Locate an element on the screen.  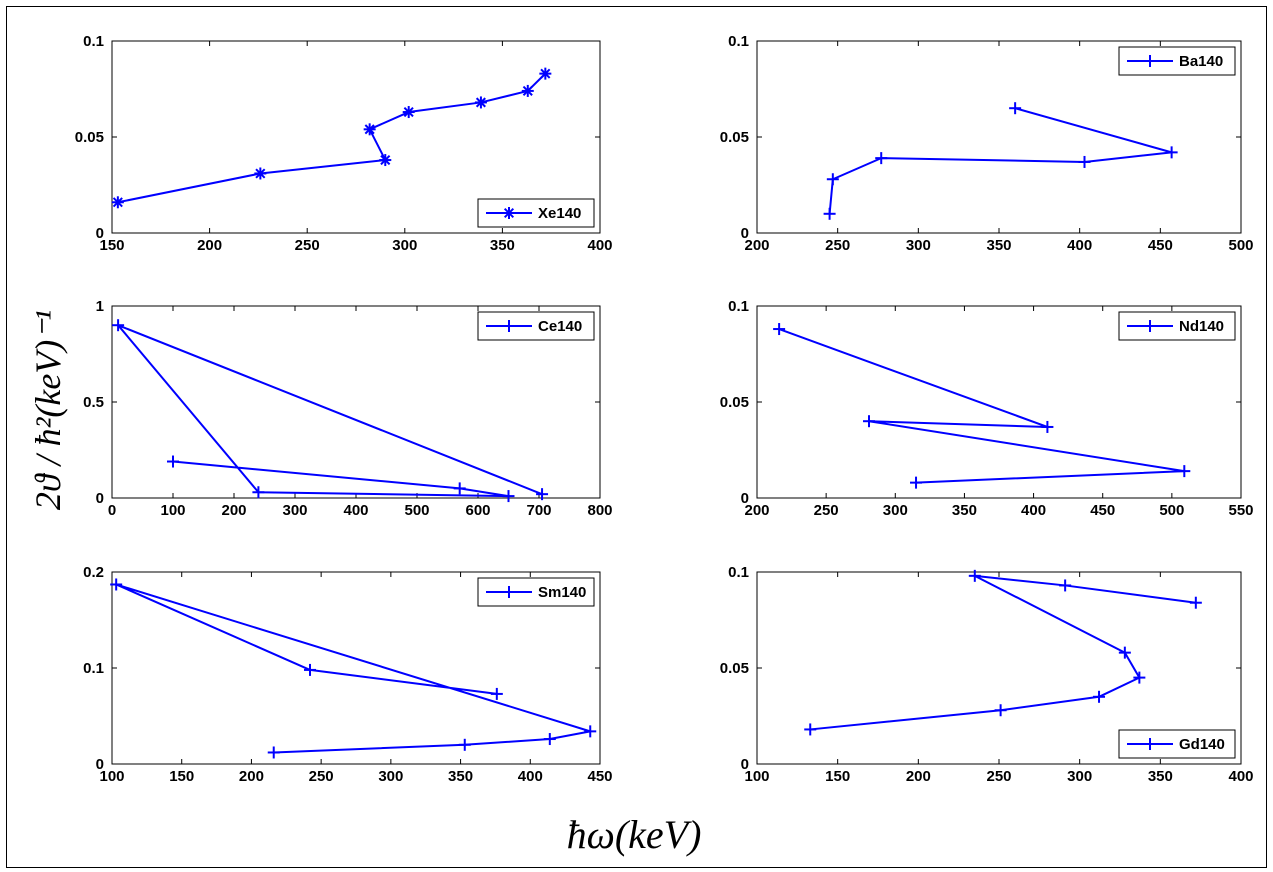
y-tick-label: 0.2 is located at coordinates (93, 572).